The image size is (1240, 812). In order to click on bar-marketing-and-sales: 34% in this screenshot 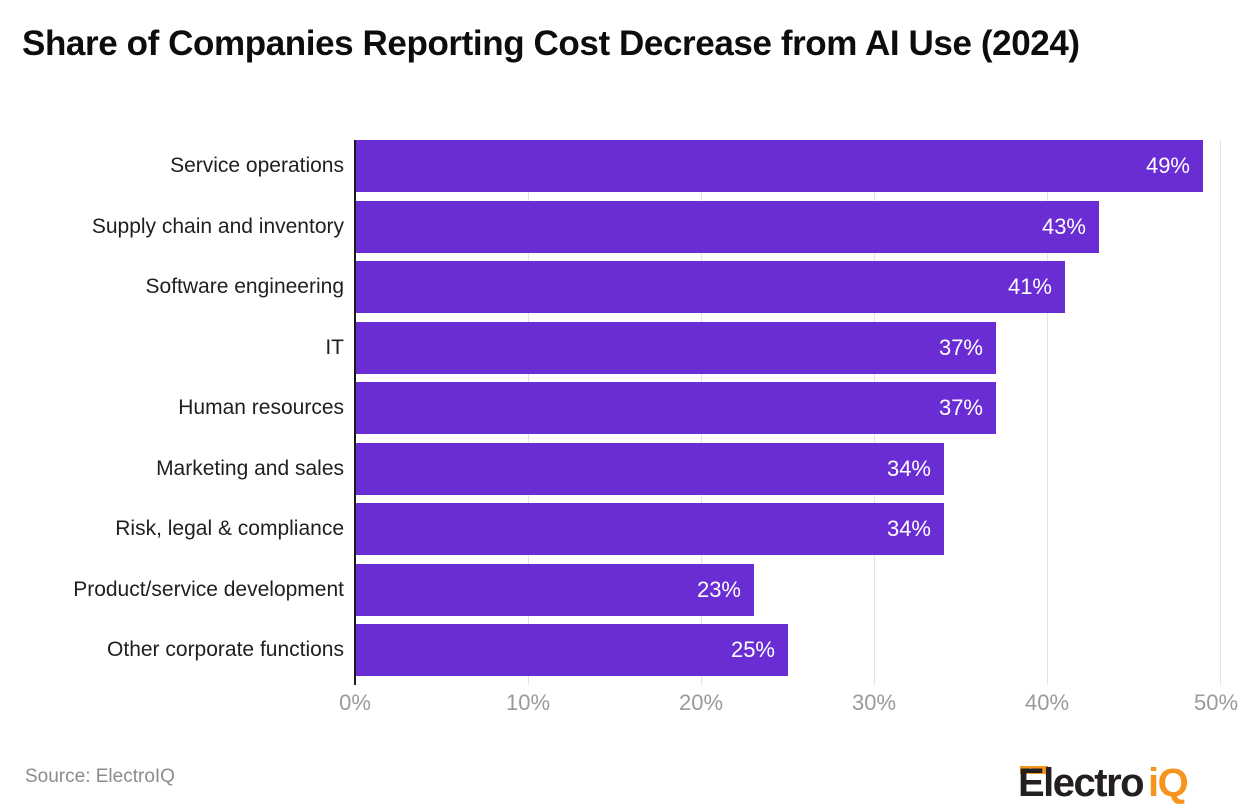, I will do `click(650, 468)`.